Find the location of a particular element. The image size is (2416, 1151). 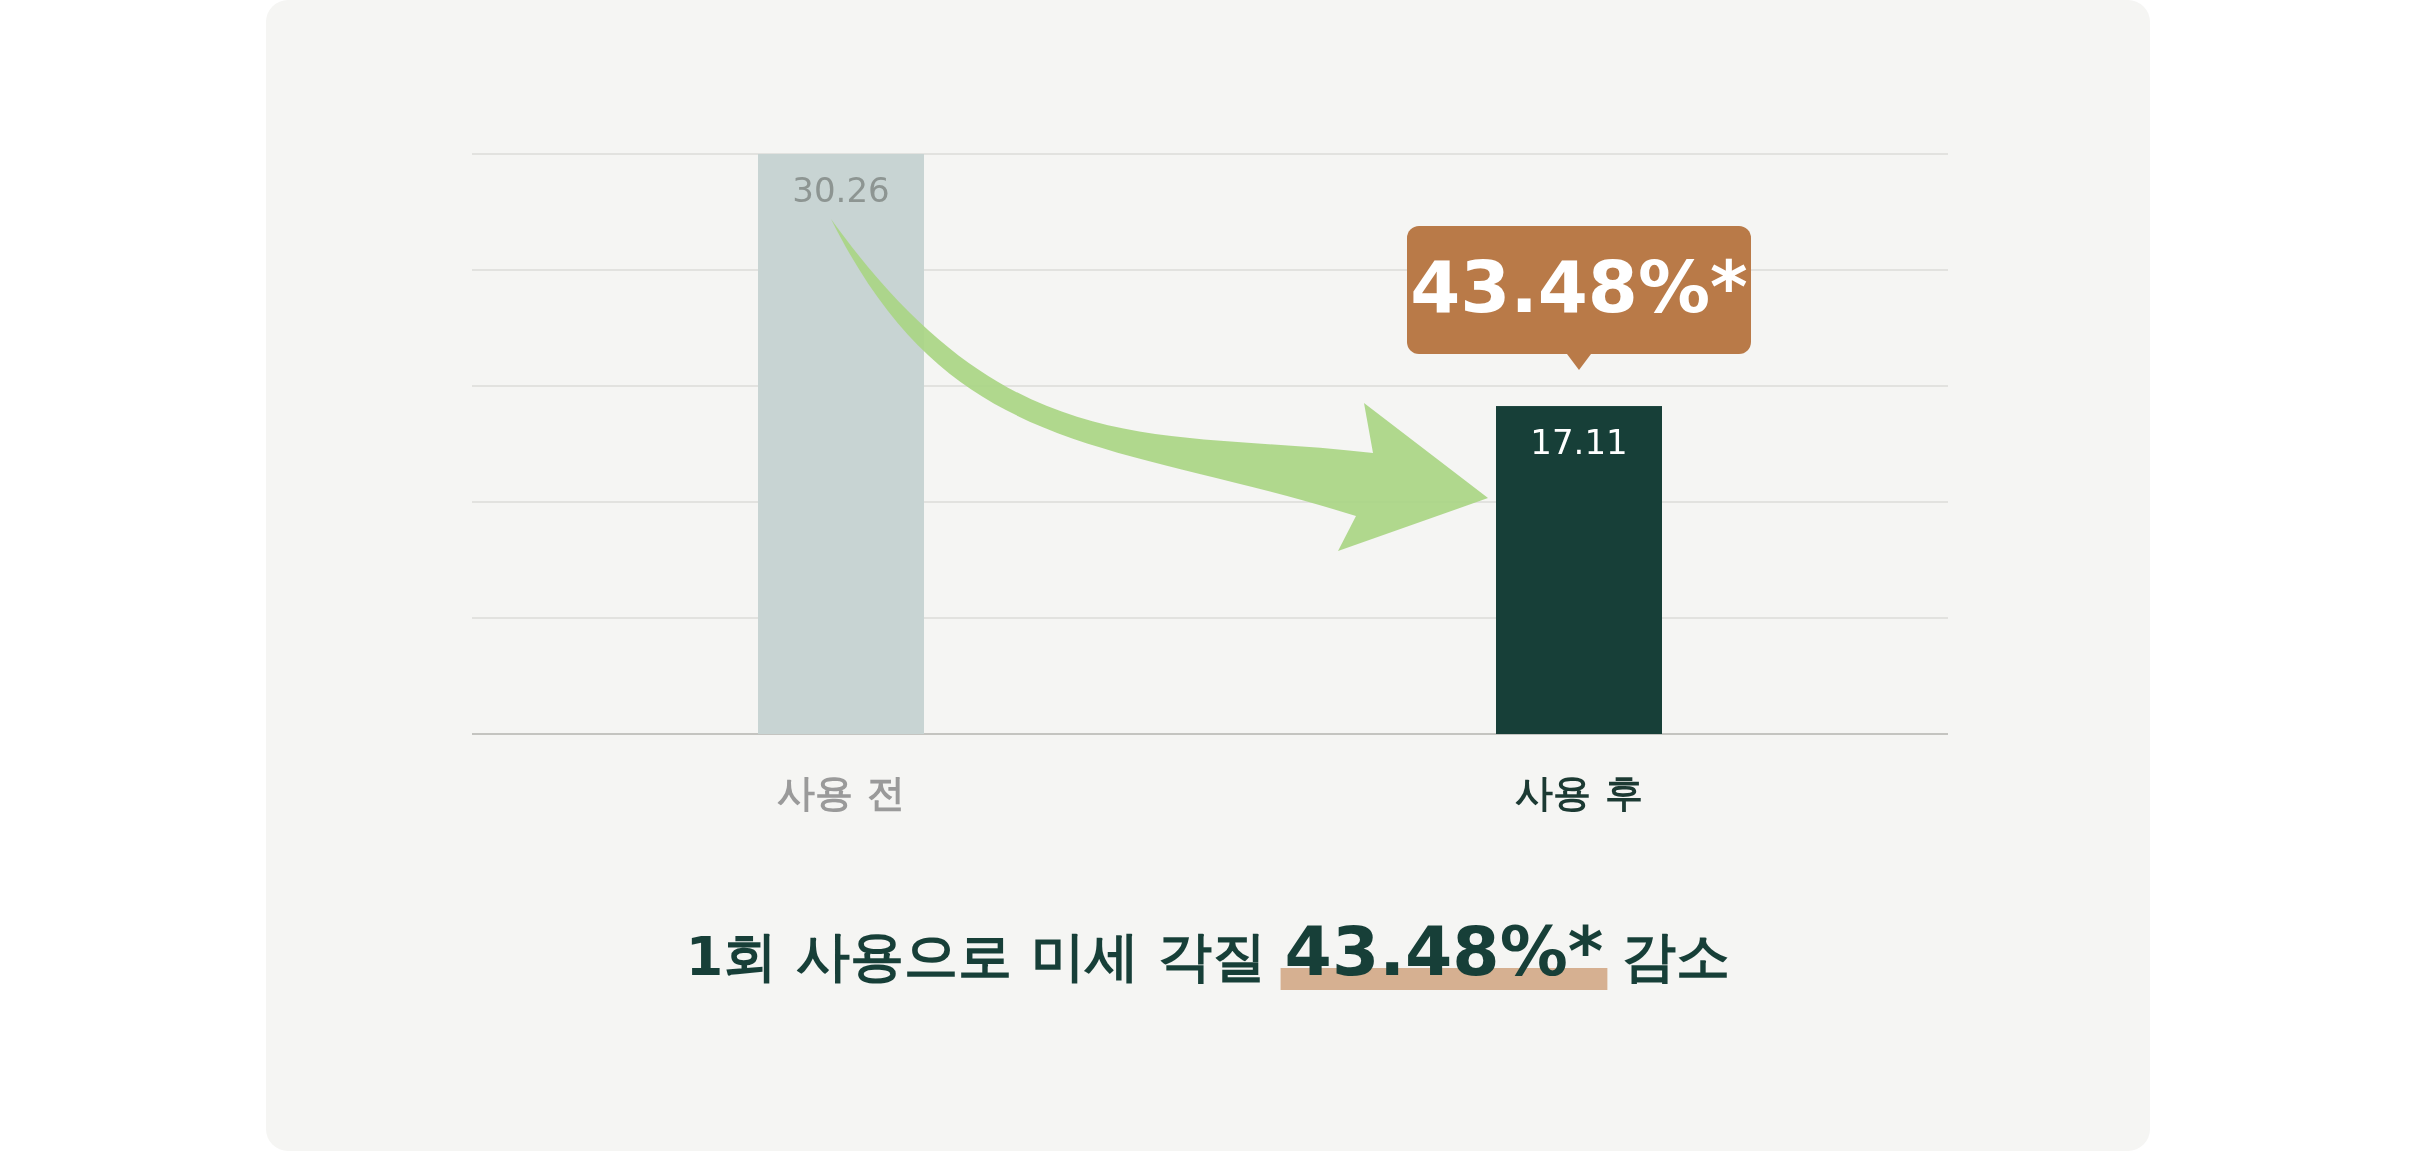

data-label: 30.26 is located at coordinates (841, 190).